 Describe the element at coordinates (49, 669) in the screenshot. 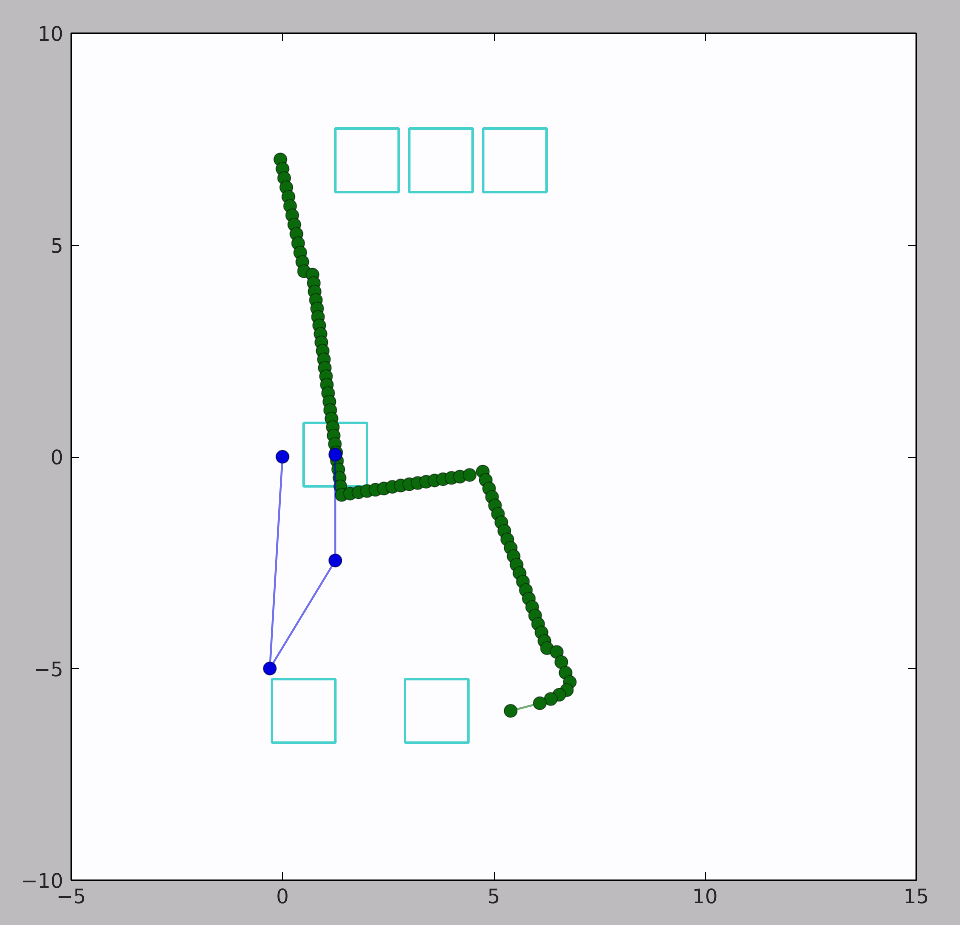

I see `y-tick-label: −5` at that location.